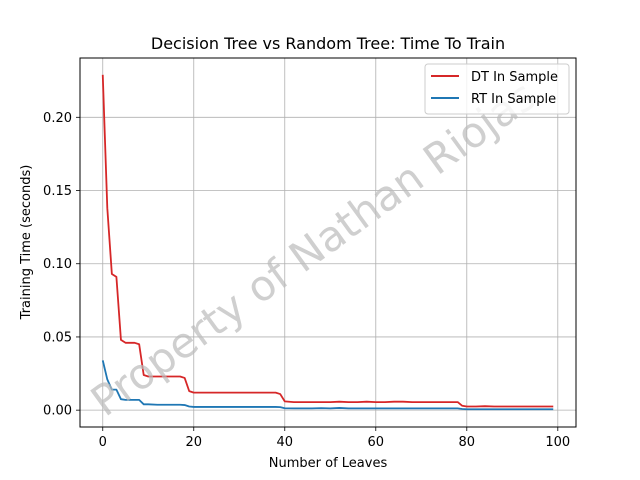 The image size is (640, 480). What do you see at coordinates (327, 385) in the screenshot?
I see `series-line-rt-in-sample` at bounding box center [327, 385].